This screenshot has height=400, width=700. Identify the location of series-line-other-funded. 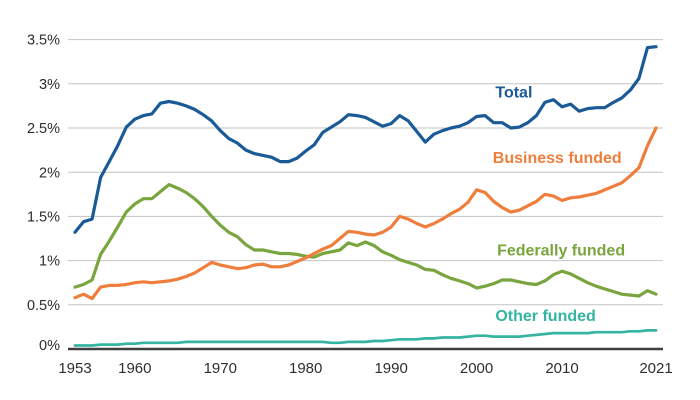
(365, 338).